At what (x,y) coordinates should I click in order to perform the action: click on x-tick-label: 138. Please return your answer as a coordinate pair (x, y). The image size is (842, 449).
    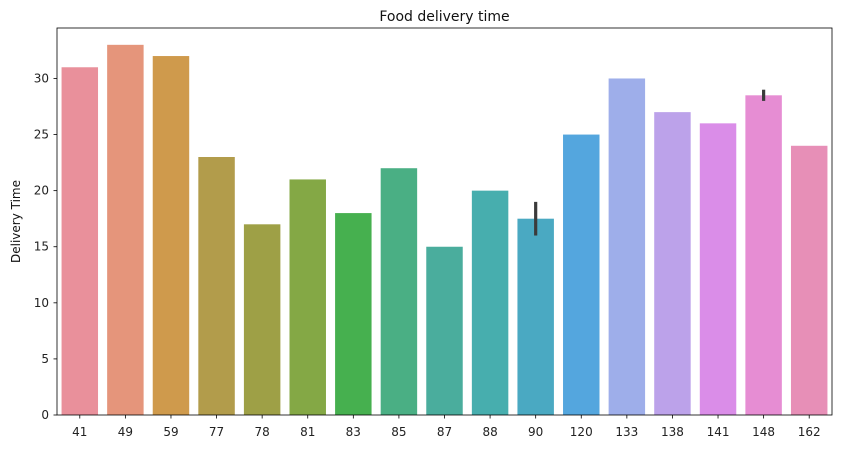
    Looking at the image, I should click on (672, 432).